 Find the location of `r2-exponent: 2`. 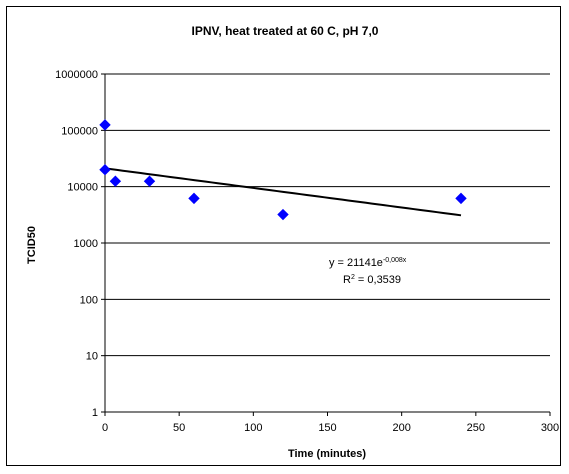

r2-exponent: 2 is located at coordinates (353, 277).